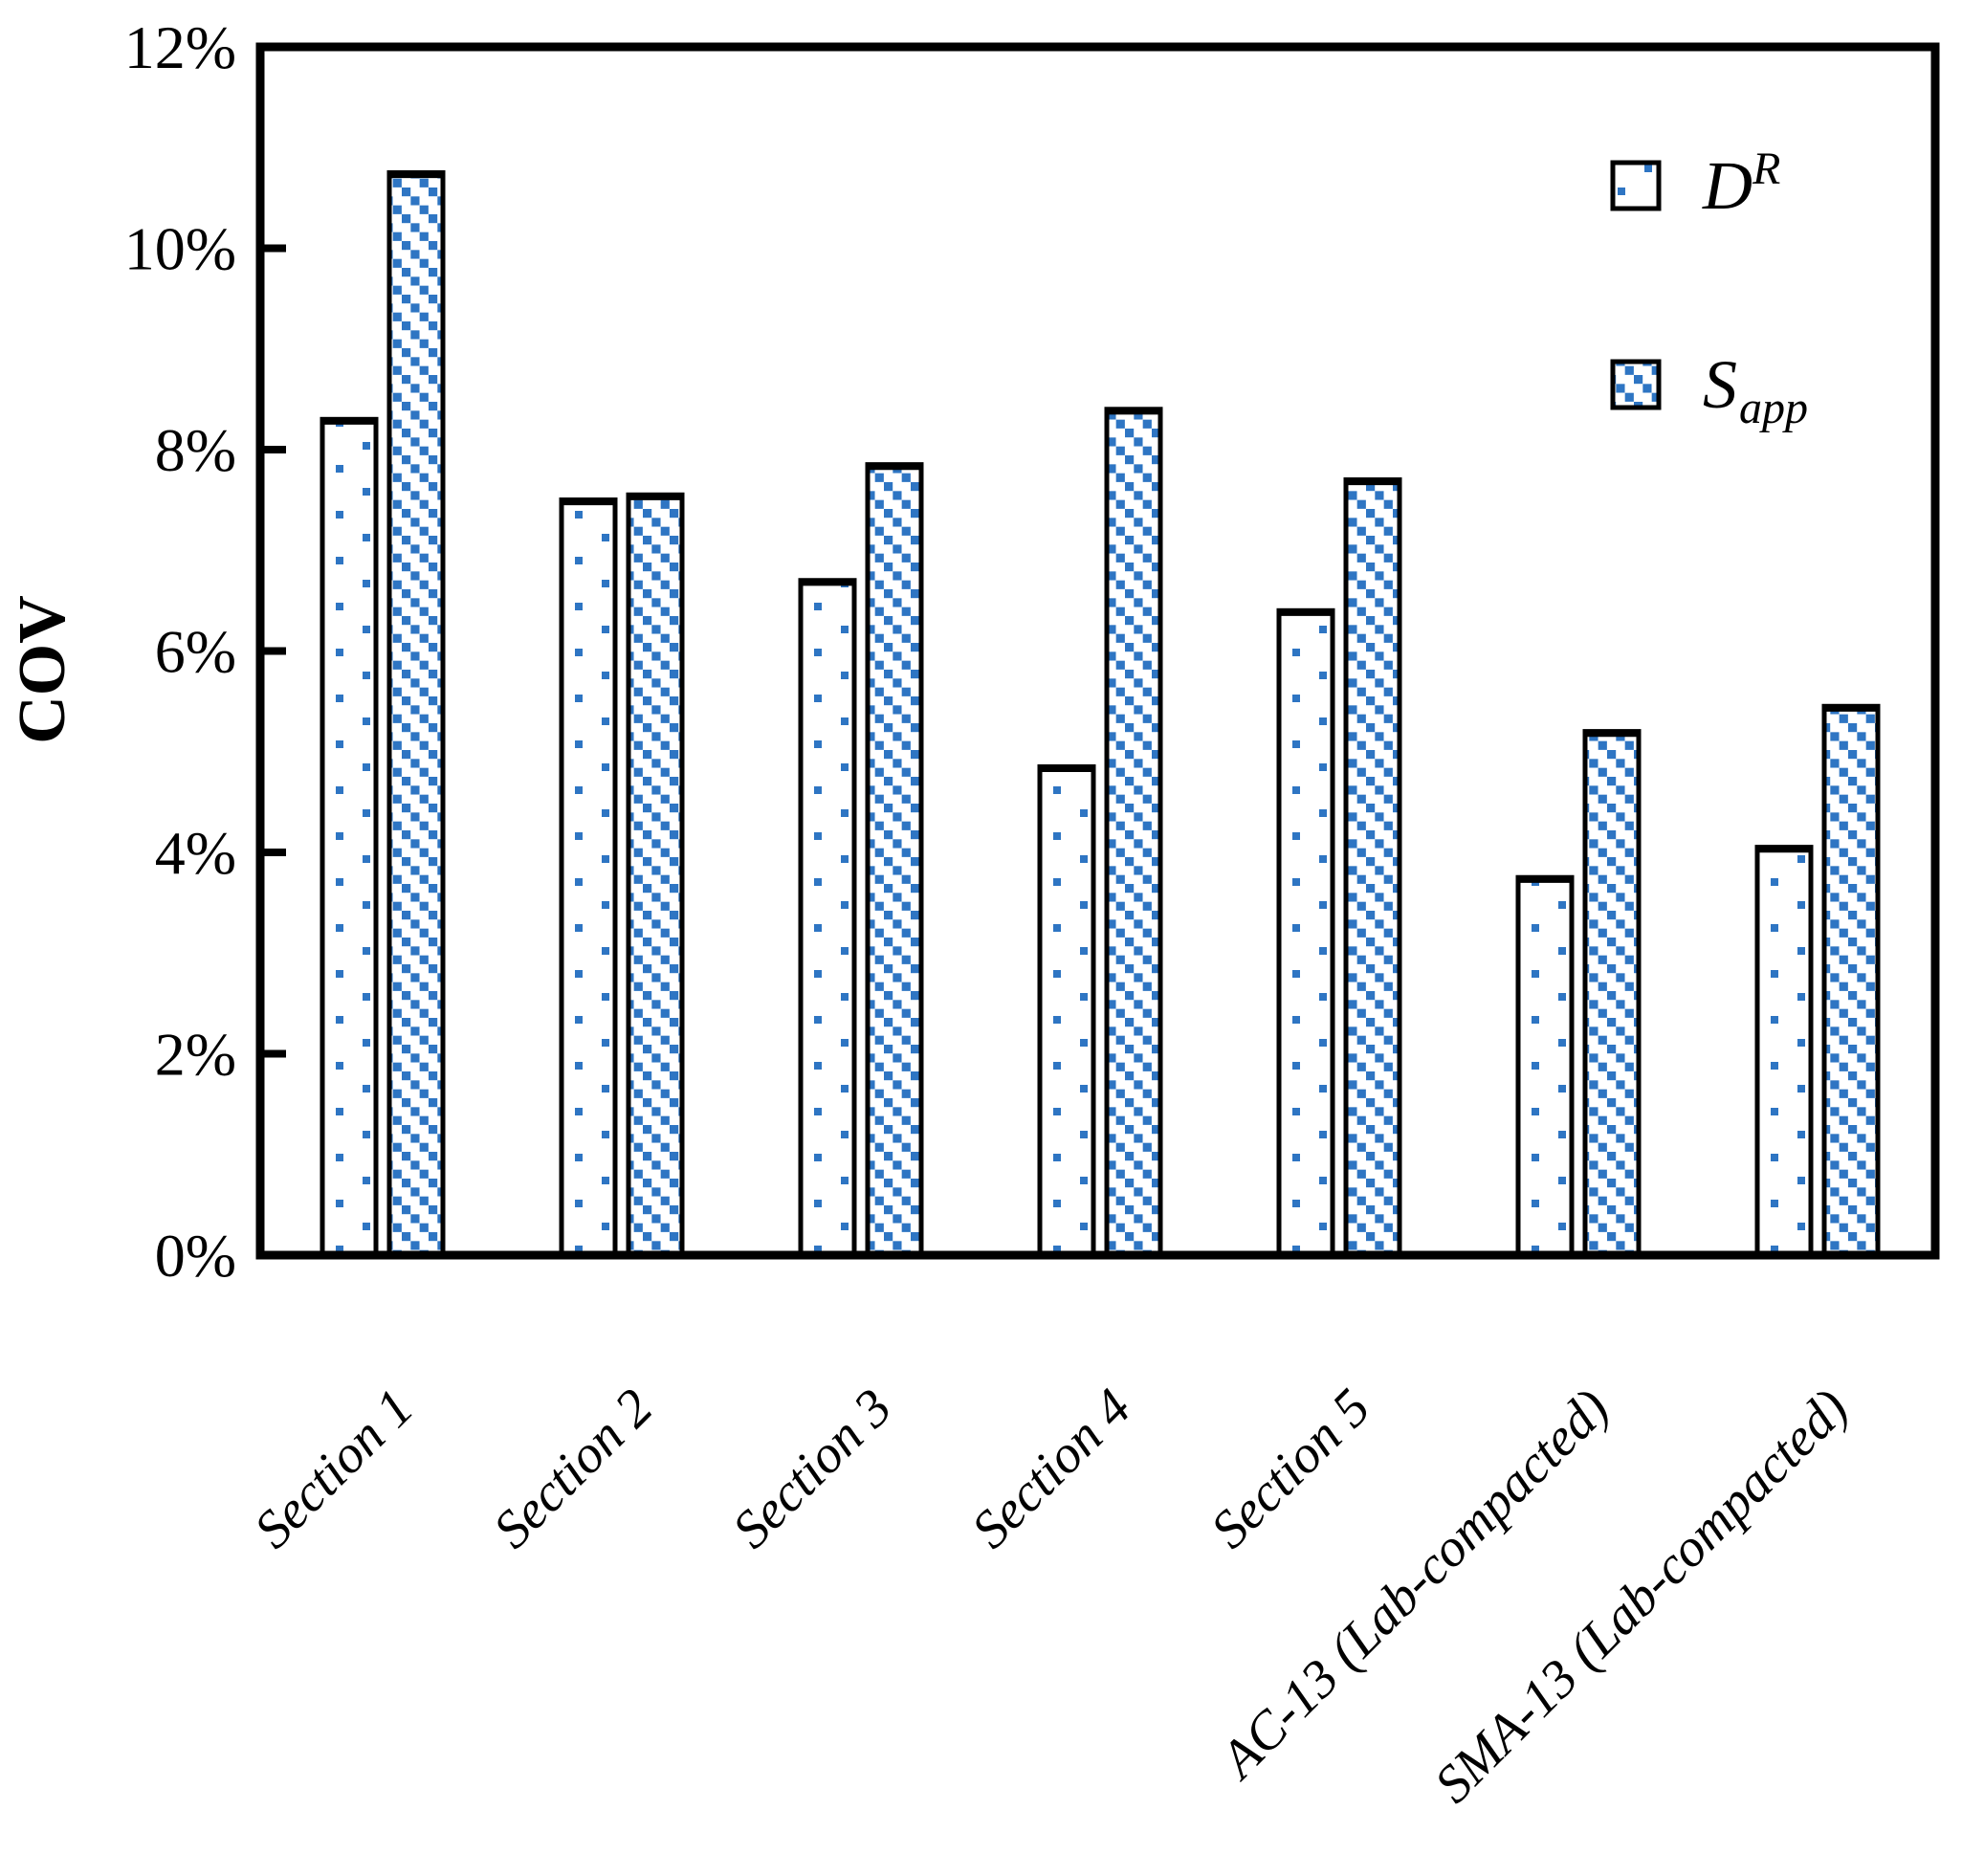 The image size is (1962, 1876). I want to click on legend-label-dr: DR, so click(1741, 183).